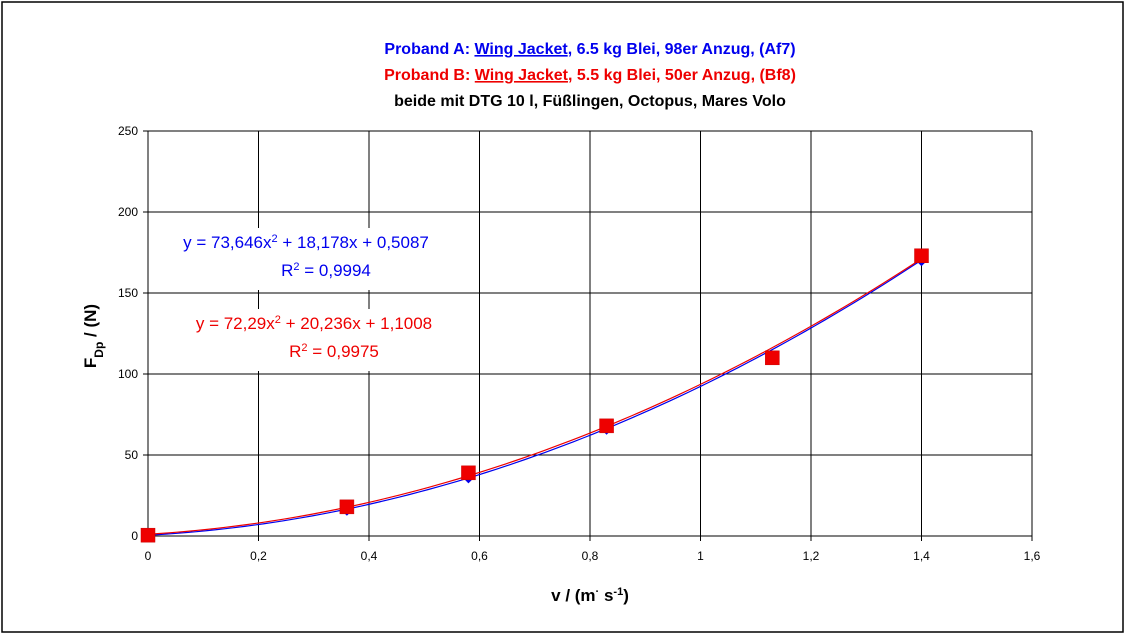 This screenshot has height=640, width=1127. I want to click on x-axis-label-part: ), so click(626, 595).